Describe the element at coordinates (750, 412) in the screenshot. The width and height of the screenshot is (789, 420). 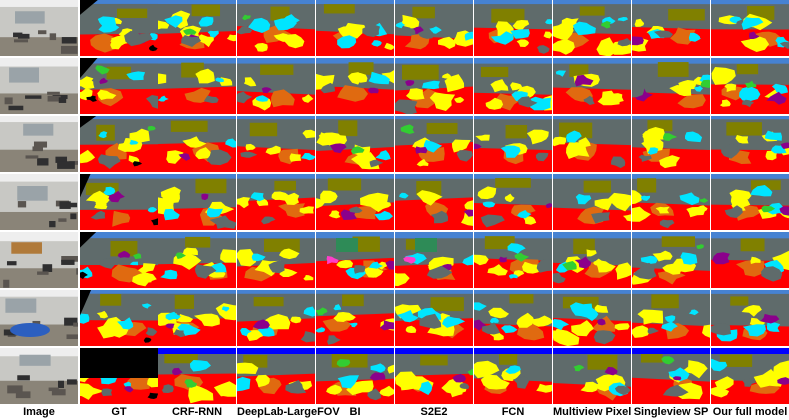
I see `column-label-full_model: Our full model` at that location.